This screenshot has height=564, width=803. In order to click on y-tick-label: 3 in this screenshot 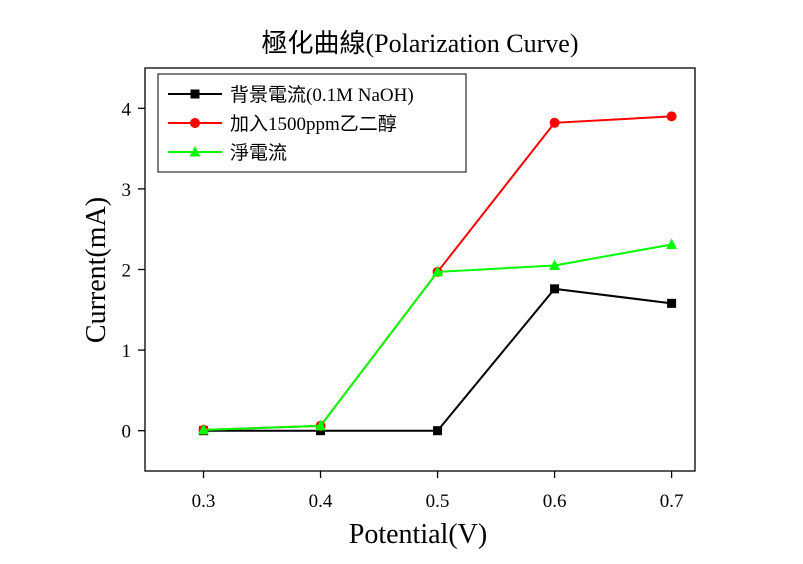, I will do `click(127, 190)`.